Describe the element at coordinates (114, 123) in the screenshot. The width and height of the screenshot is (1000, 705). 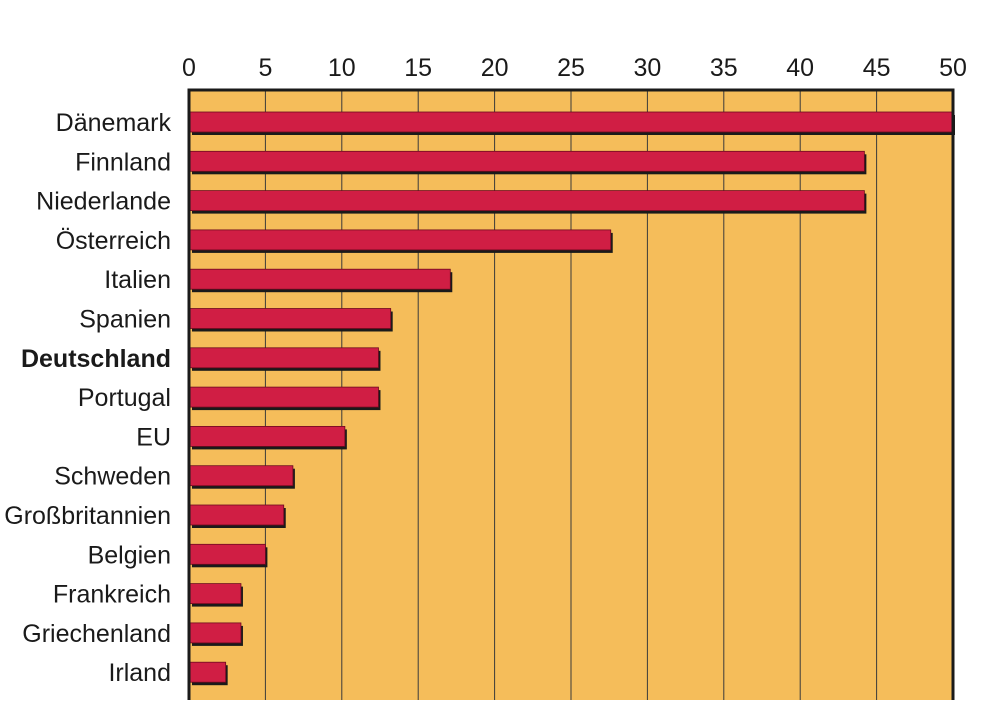
I see `category-label: Dänemark` at that location.